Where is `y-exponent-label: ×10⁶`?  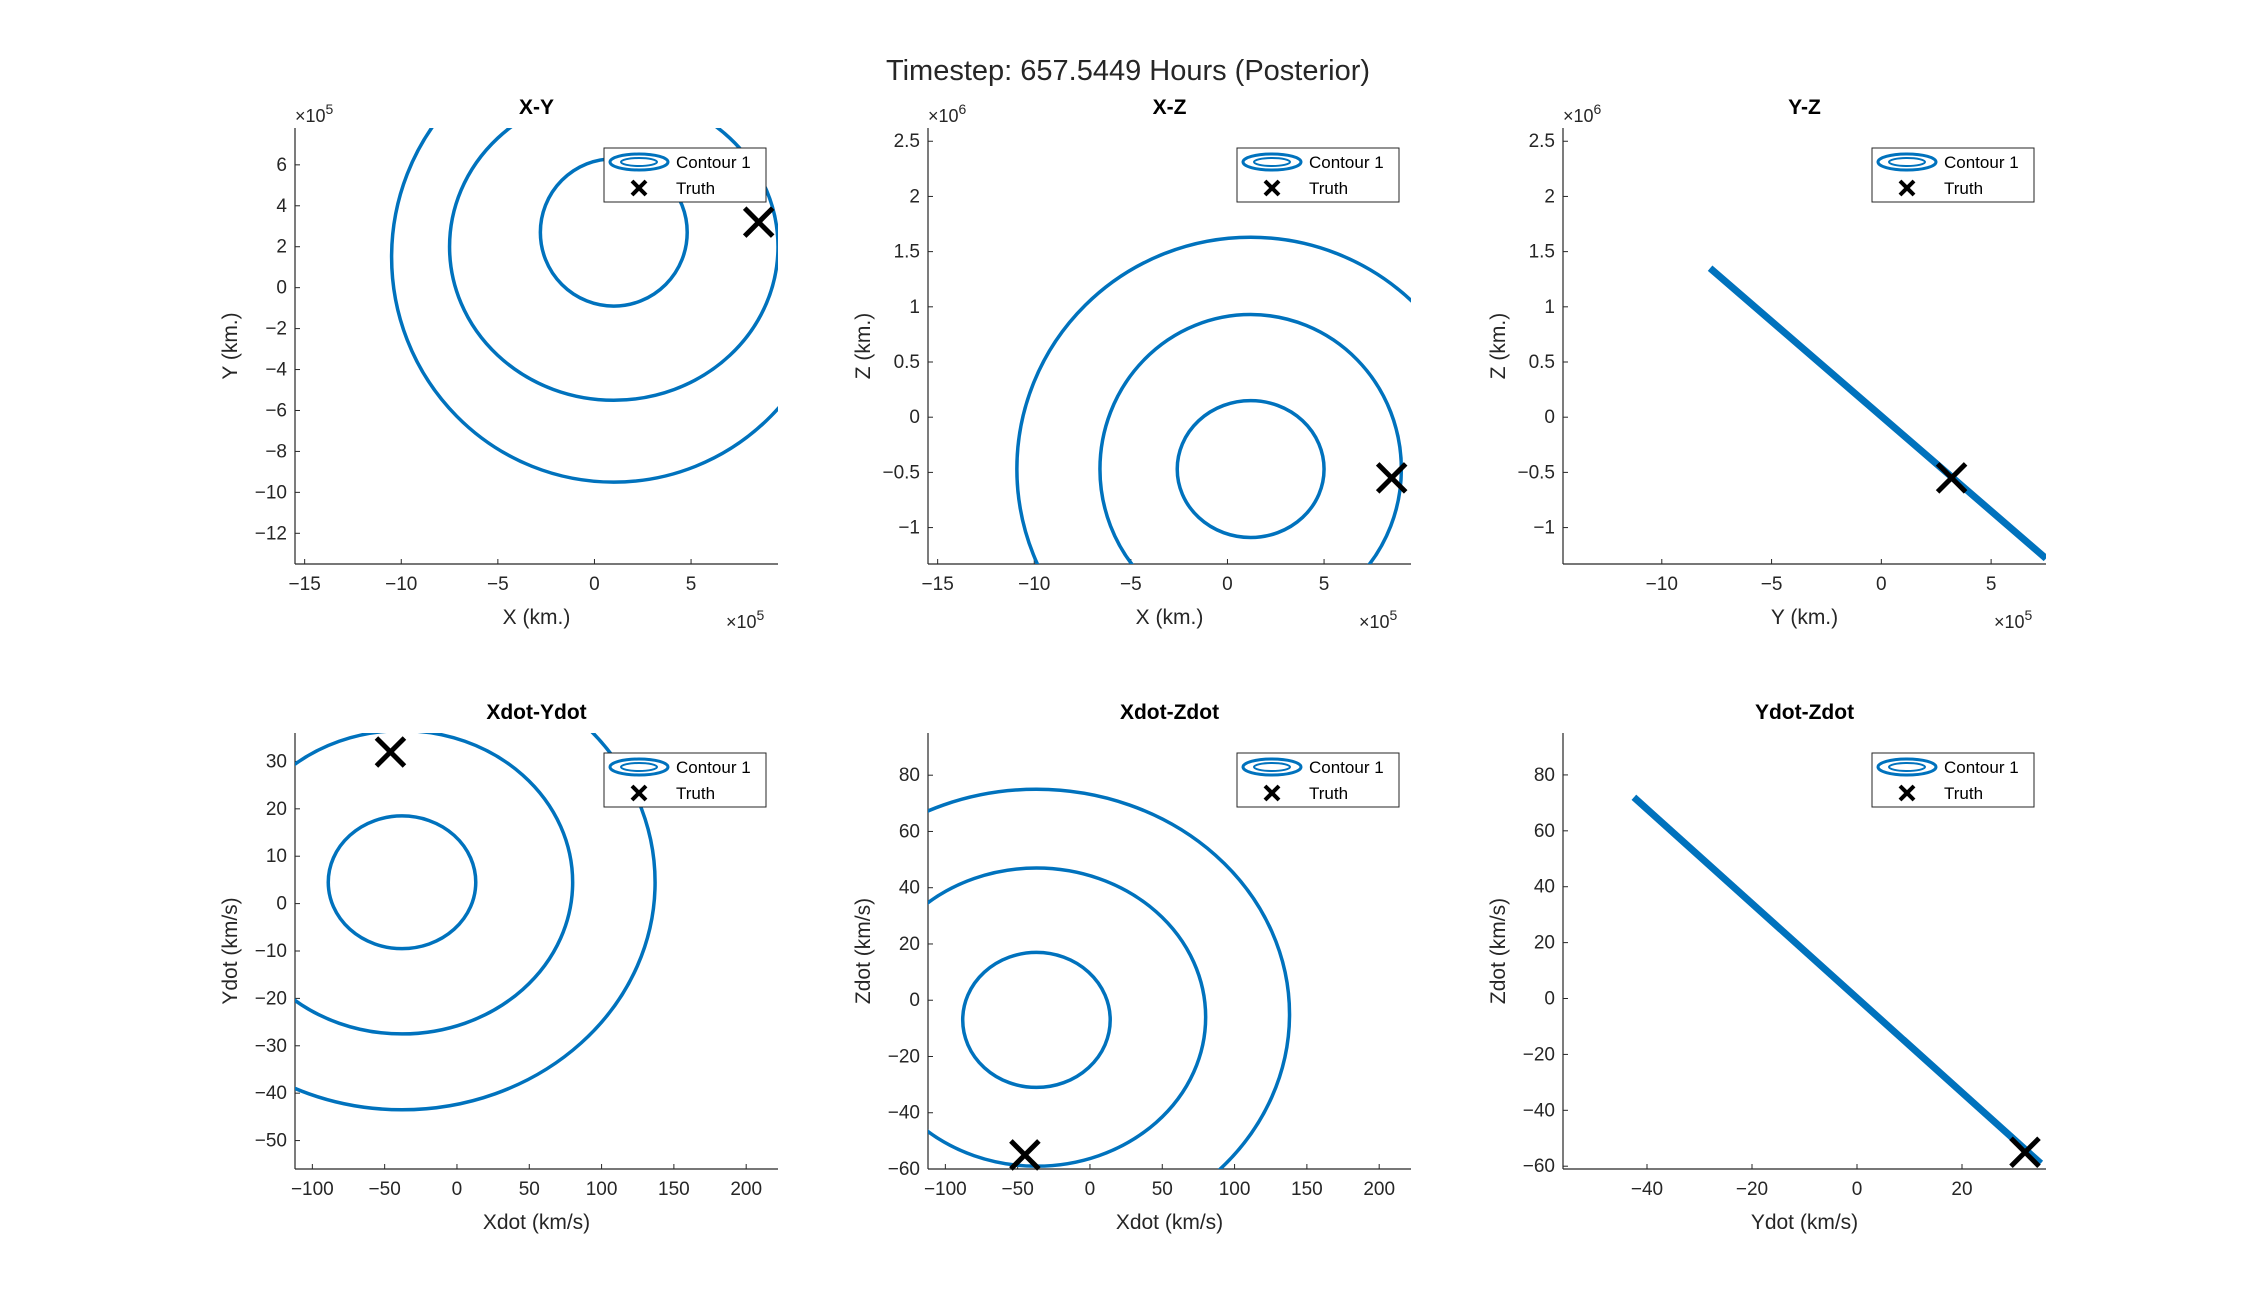
y-exponent-label: ×10⁶ is located at coordinates (947, 113).